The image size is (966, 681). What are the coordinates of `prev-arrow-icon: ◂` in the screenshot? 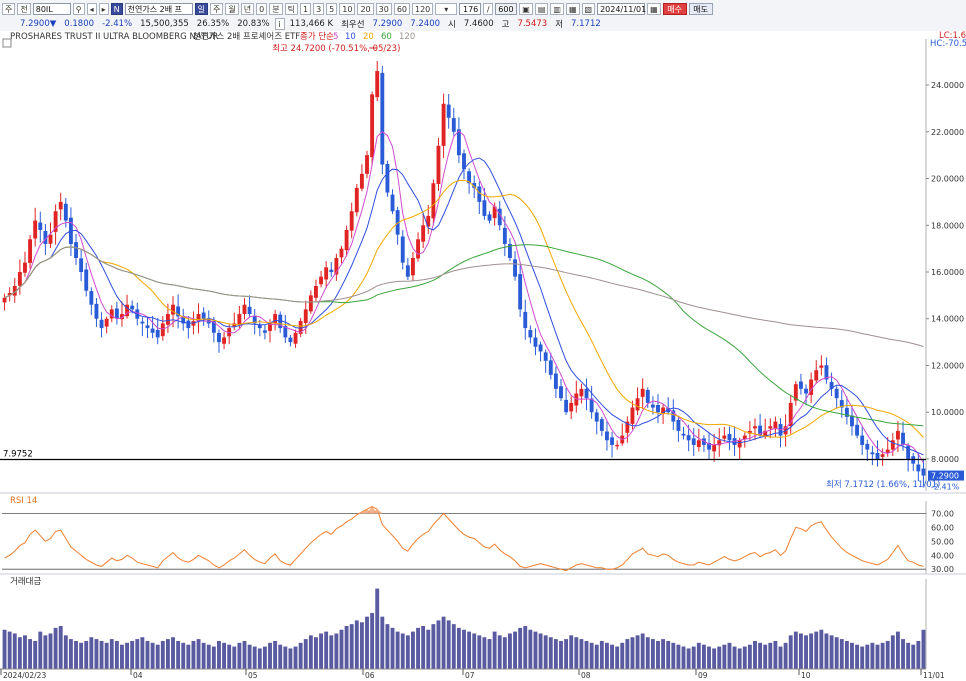 It's located at (91, 8).